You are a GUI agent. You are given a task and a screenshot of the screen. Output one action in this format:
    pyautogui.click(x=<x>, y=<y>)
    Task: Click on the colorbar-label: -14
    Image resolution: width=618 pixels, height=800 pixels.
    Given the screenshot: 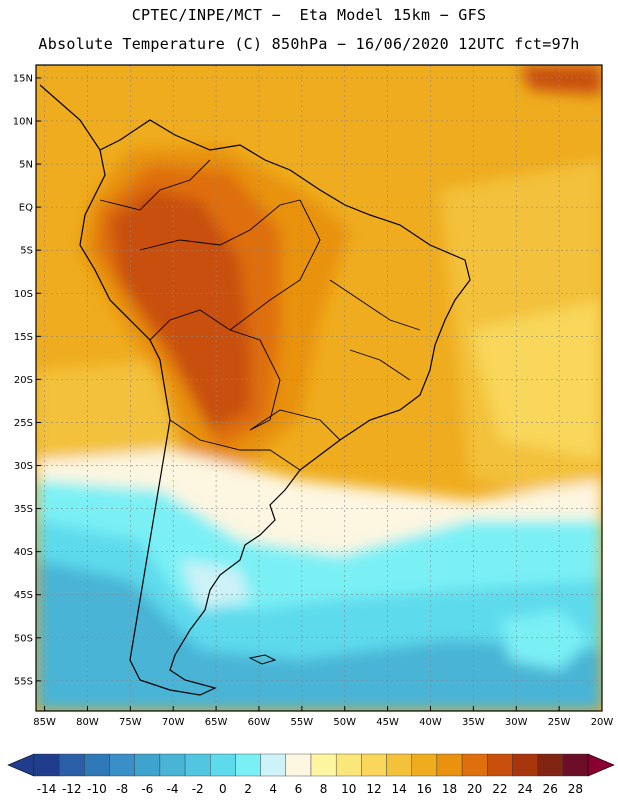 What is the action you would take?
    pyautogui.click(x=47, y=789)
    